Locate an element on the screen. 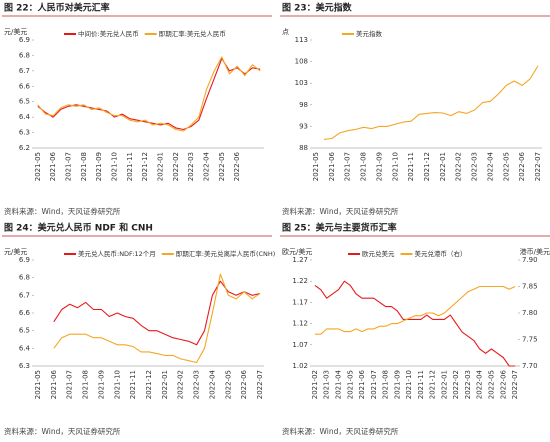 The width and height of the screenshot is (550, 442). chart-title: 图 23：美元指数 is located at coordinates (317, 8).